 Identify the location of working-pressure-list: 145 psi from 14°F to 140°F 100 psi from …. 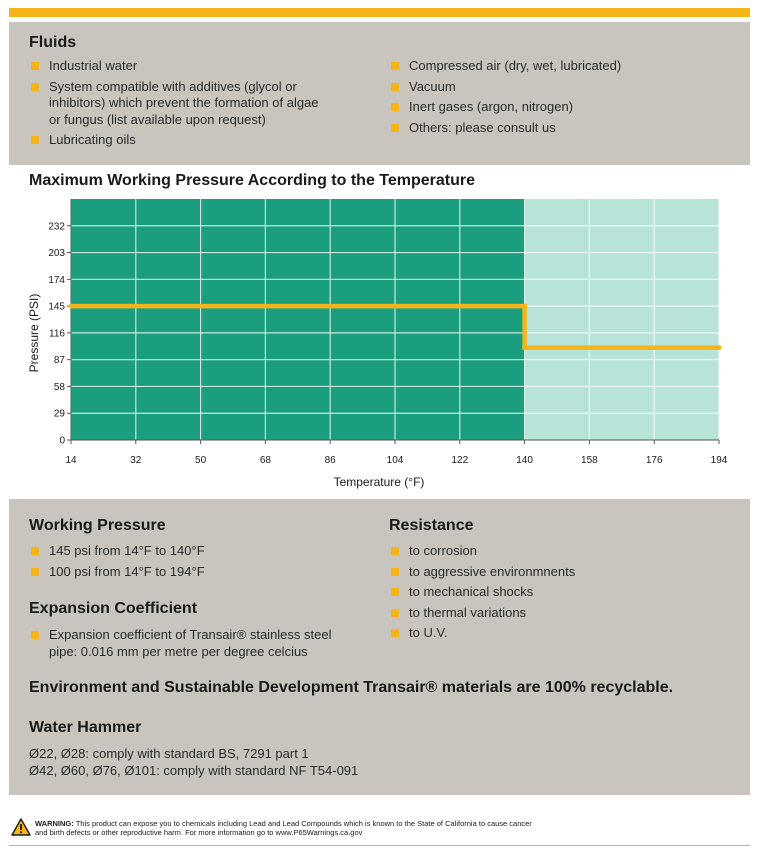
(194, 563).